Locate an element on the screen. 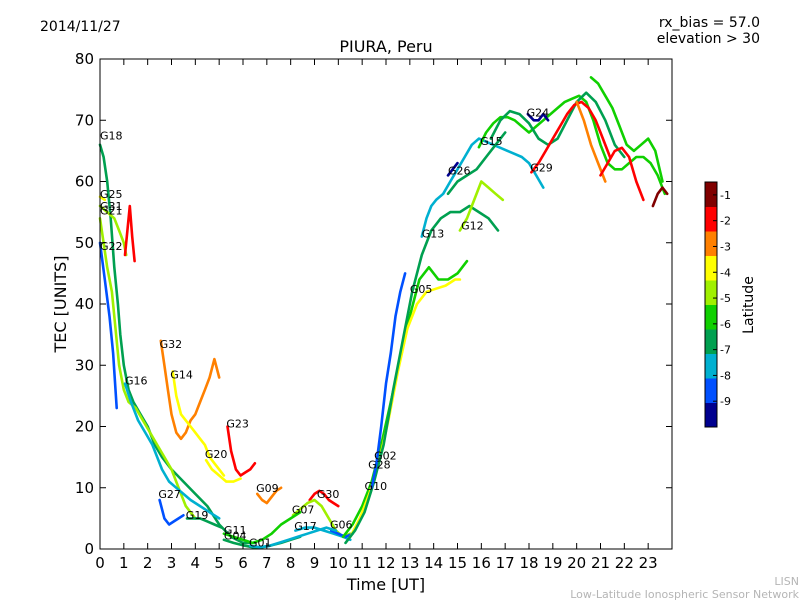 This screenshot has height=600, width=800. series-G12 is located at coordinates (481, 206).